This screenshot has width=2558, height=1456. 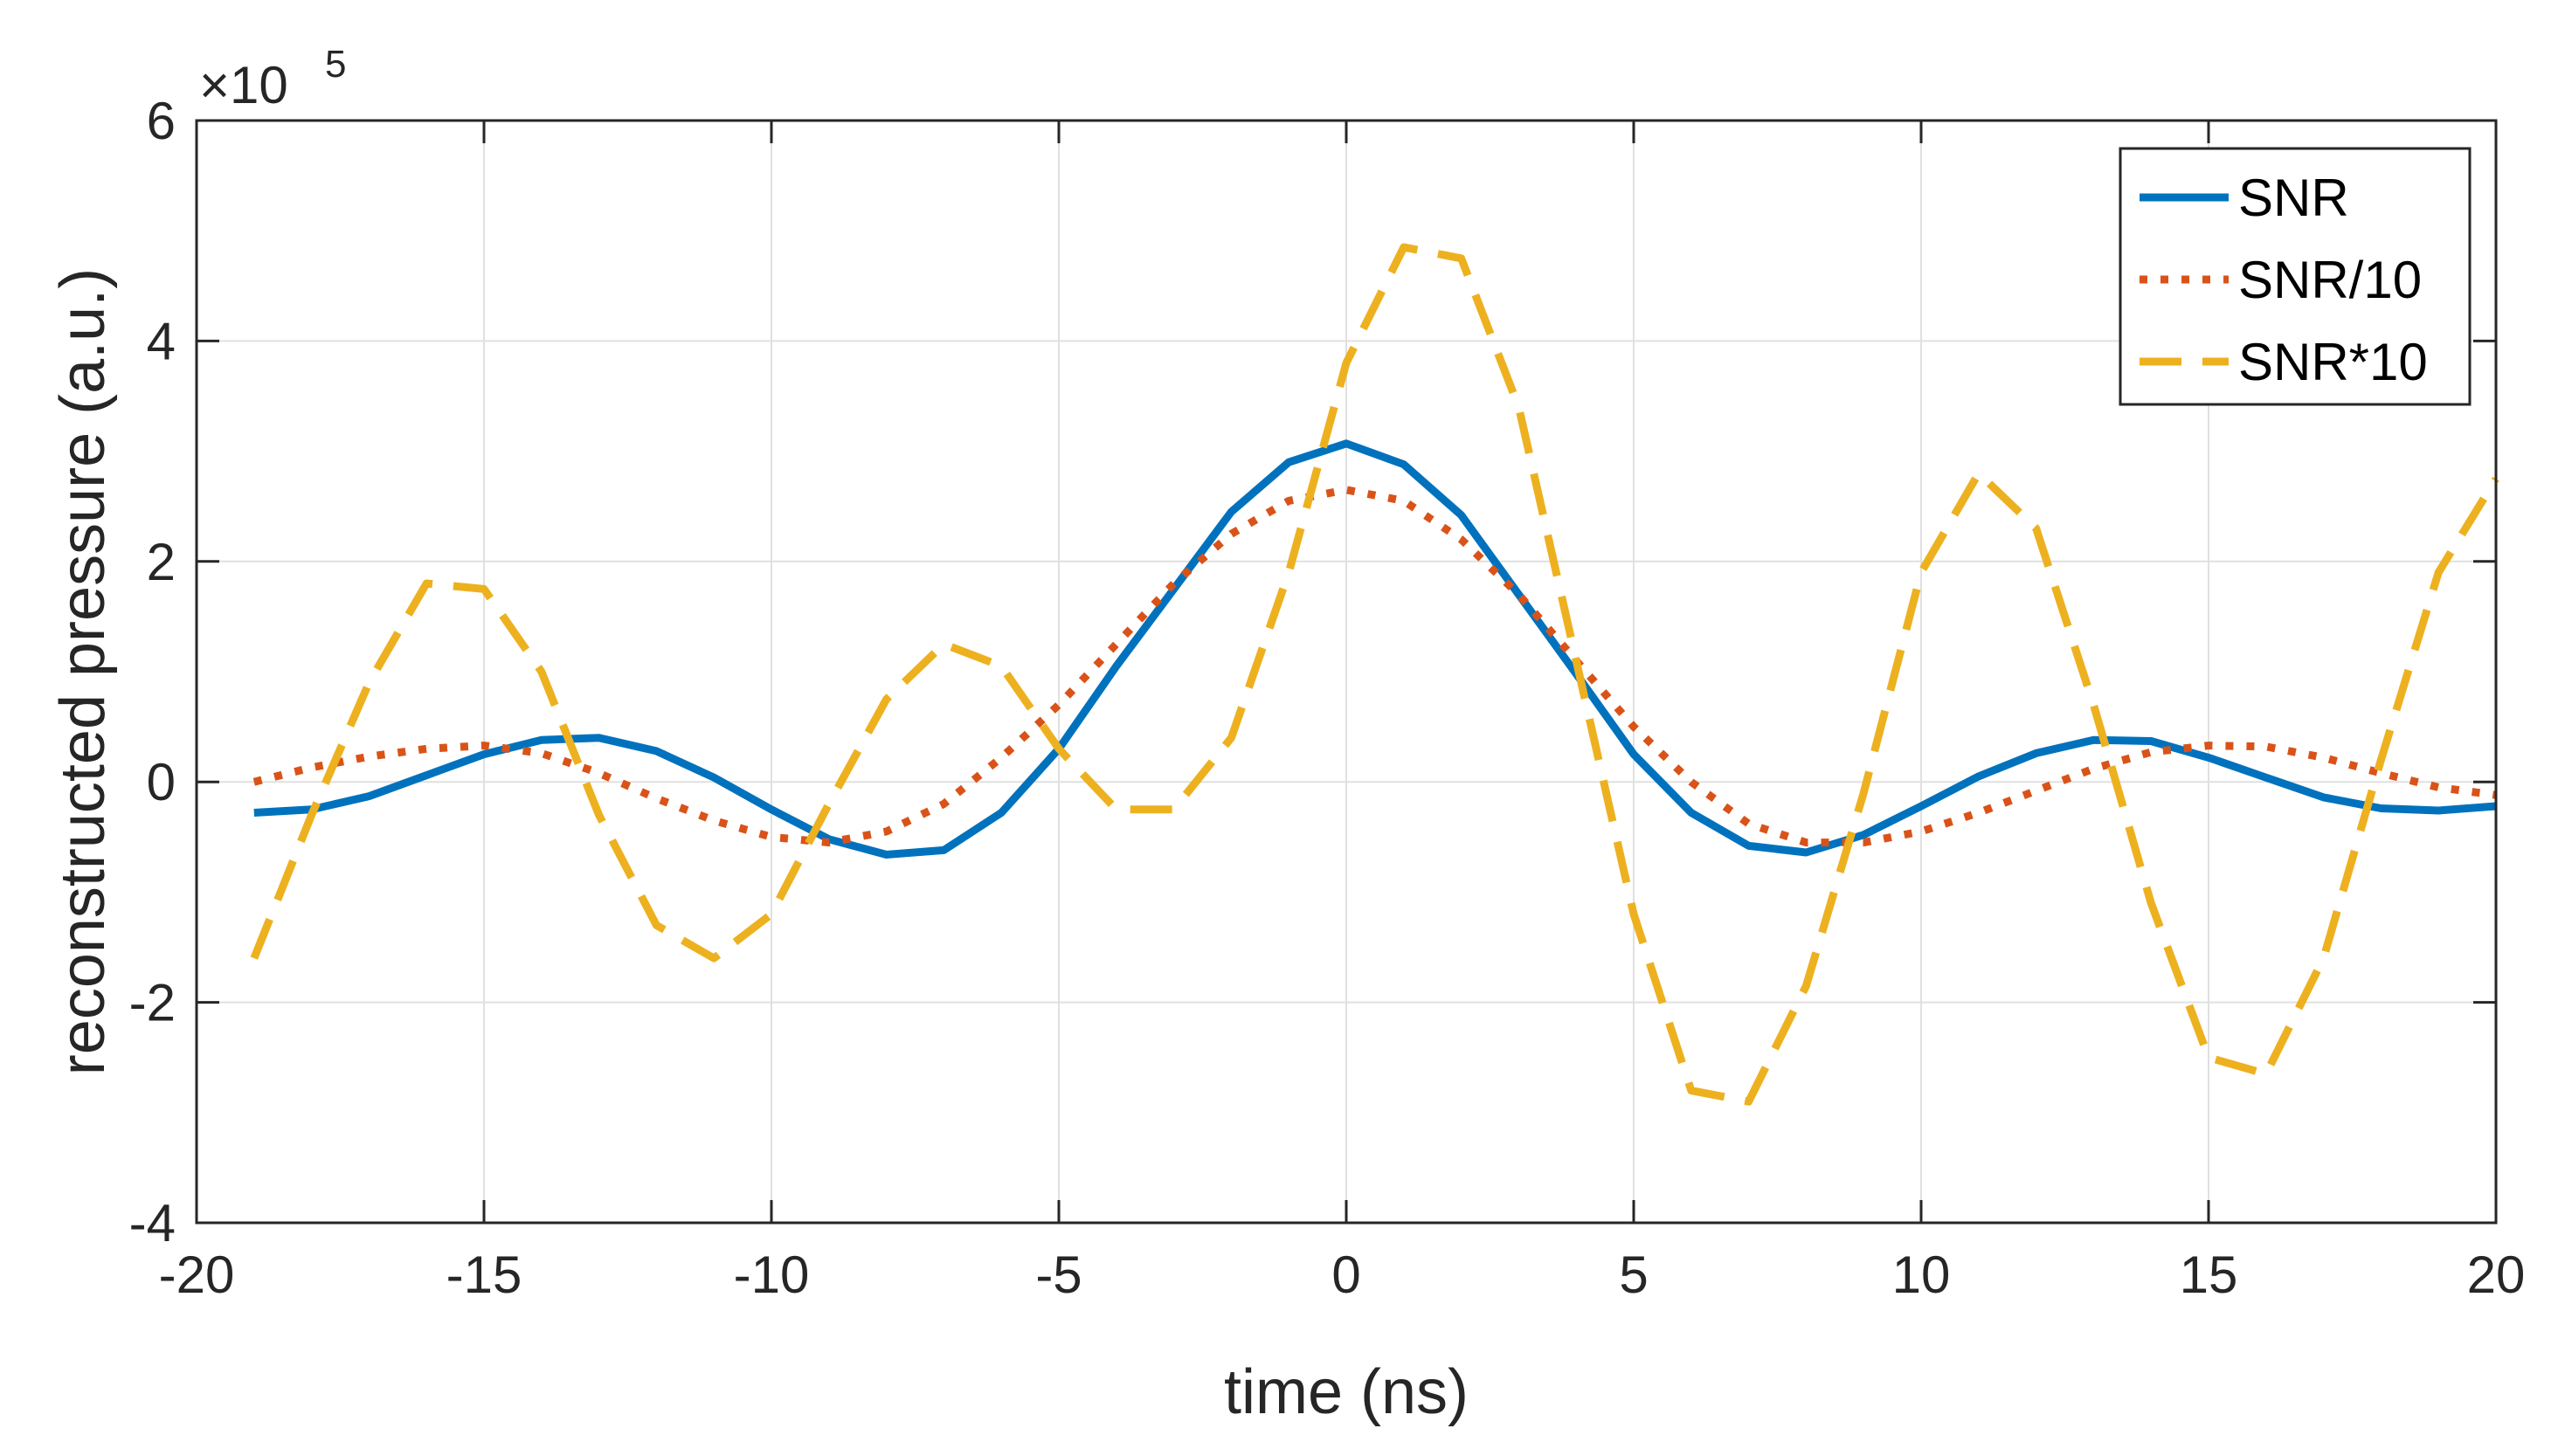 What do you see at coordinates (2209, 1275) in the screenshot?
I see `x-tick-label: 15` at bounding box center [2209, 1275].